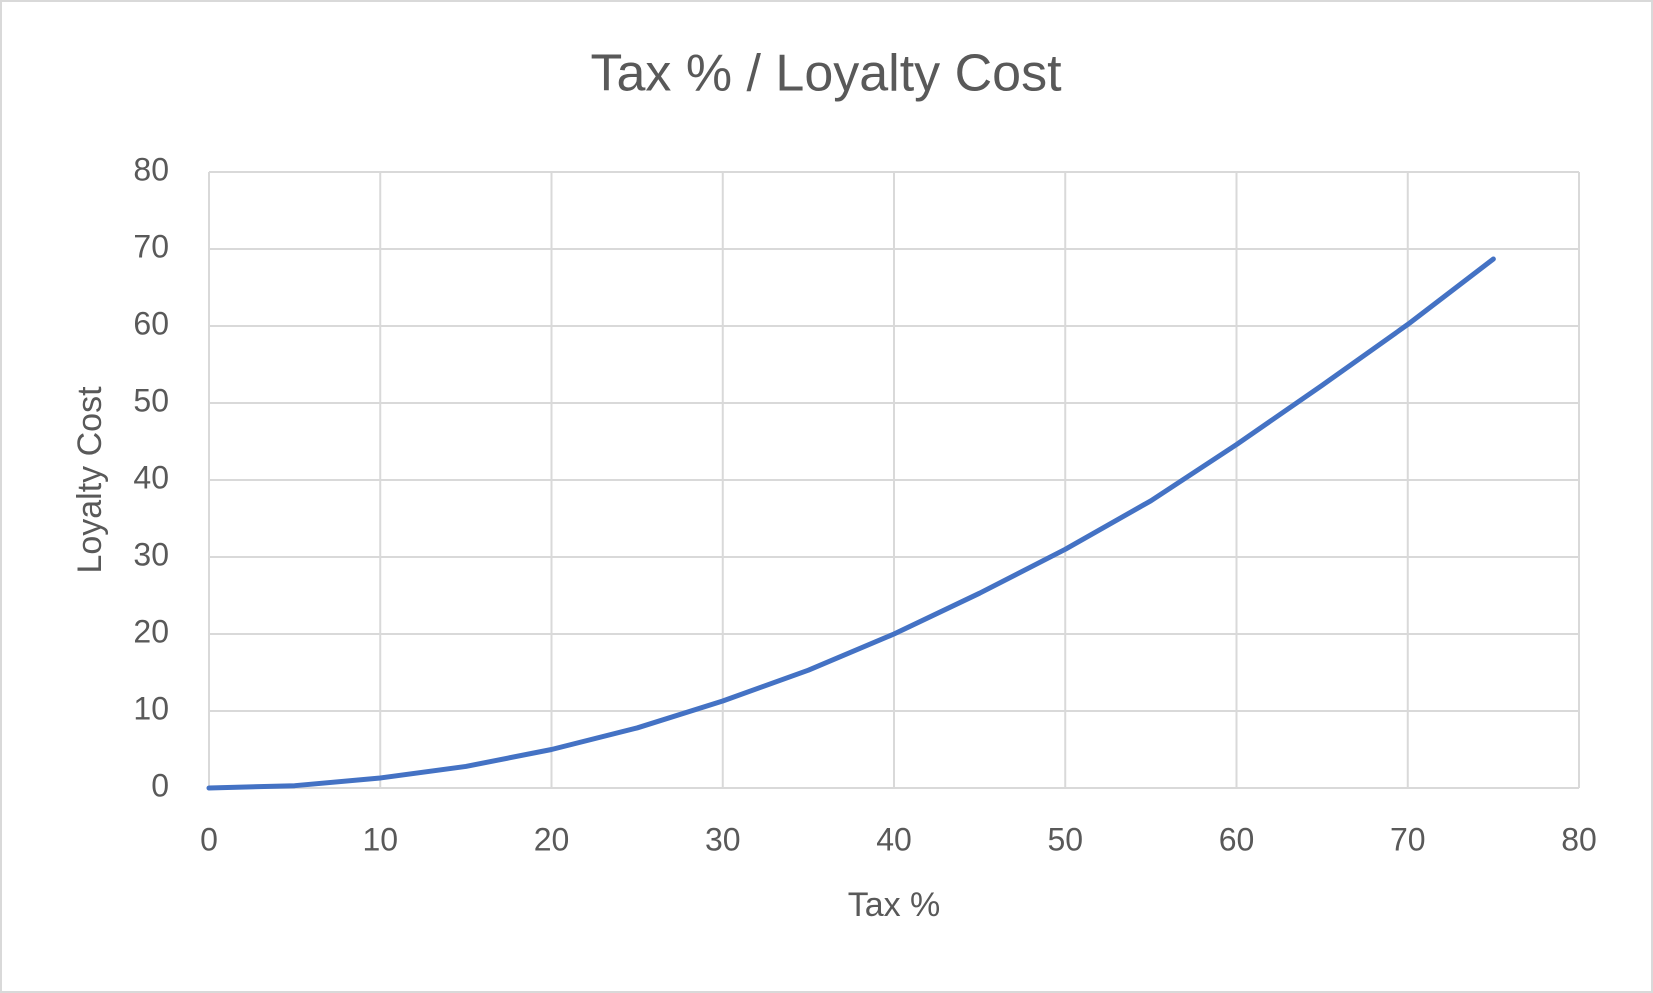 Image resolution: width=1653 pixels, height=993 pixels. What do you see at coordinates (380, 839) in the screenshot?
I see `x-tick-label: 10` at bounding box center [380, 839].